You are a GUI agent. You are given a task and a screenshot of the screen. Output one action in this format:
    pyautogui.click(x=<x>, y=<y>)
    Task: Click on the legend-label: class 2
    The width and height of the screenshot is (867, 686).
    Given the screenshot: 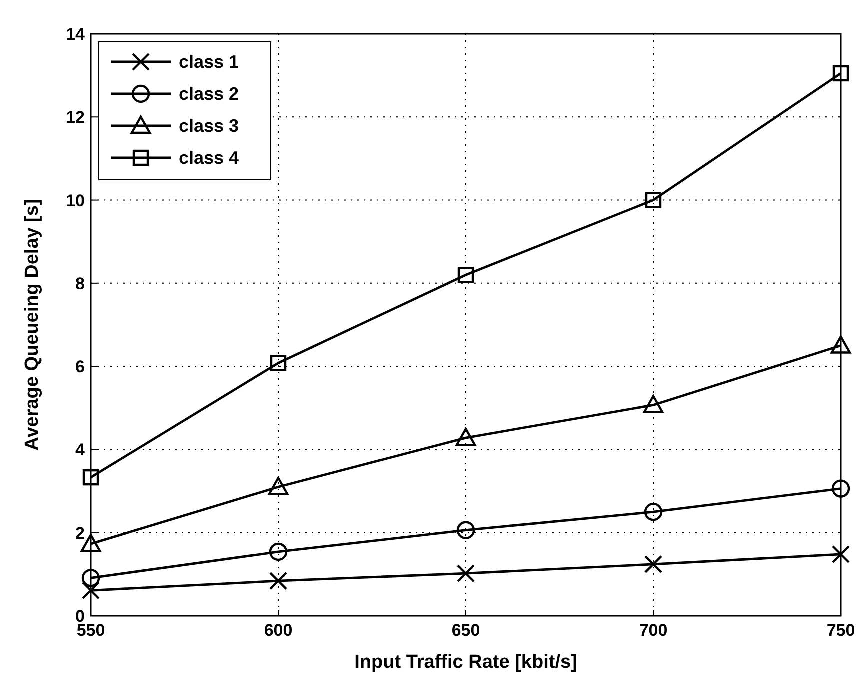 What is the action you would take?
    pyautogui.click(x=209, y=94)
    